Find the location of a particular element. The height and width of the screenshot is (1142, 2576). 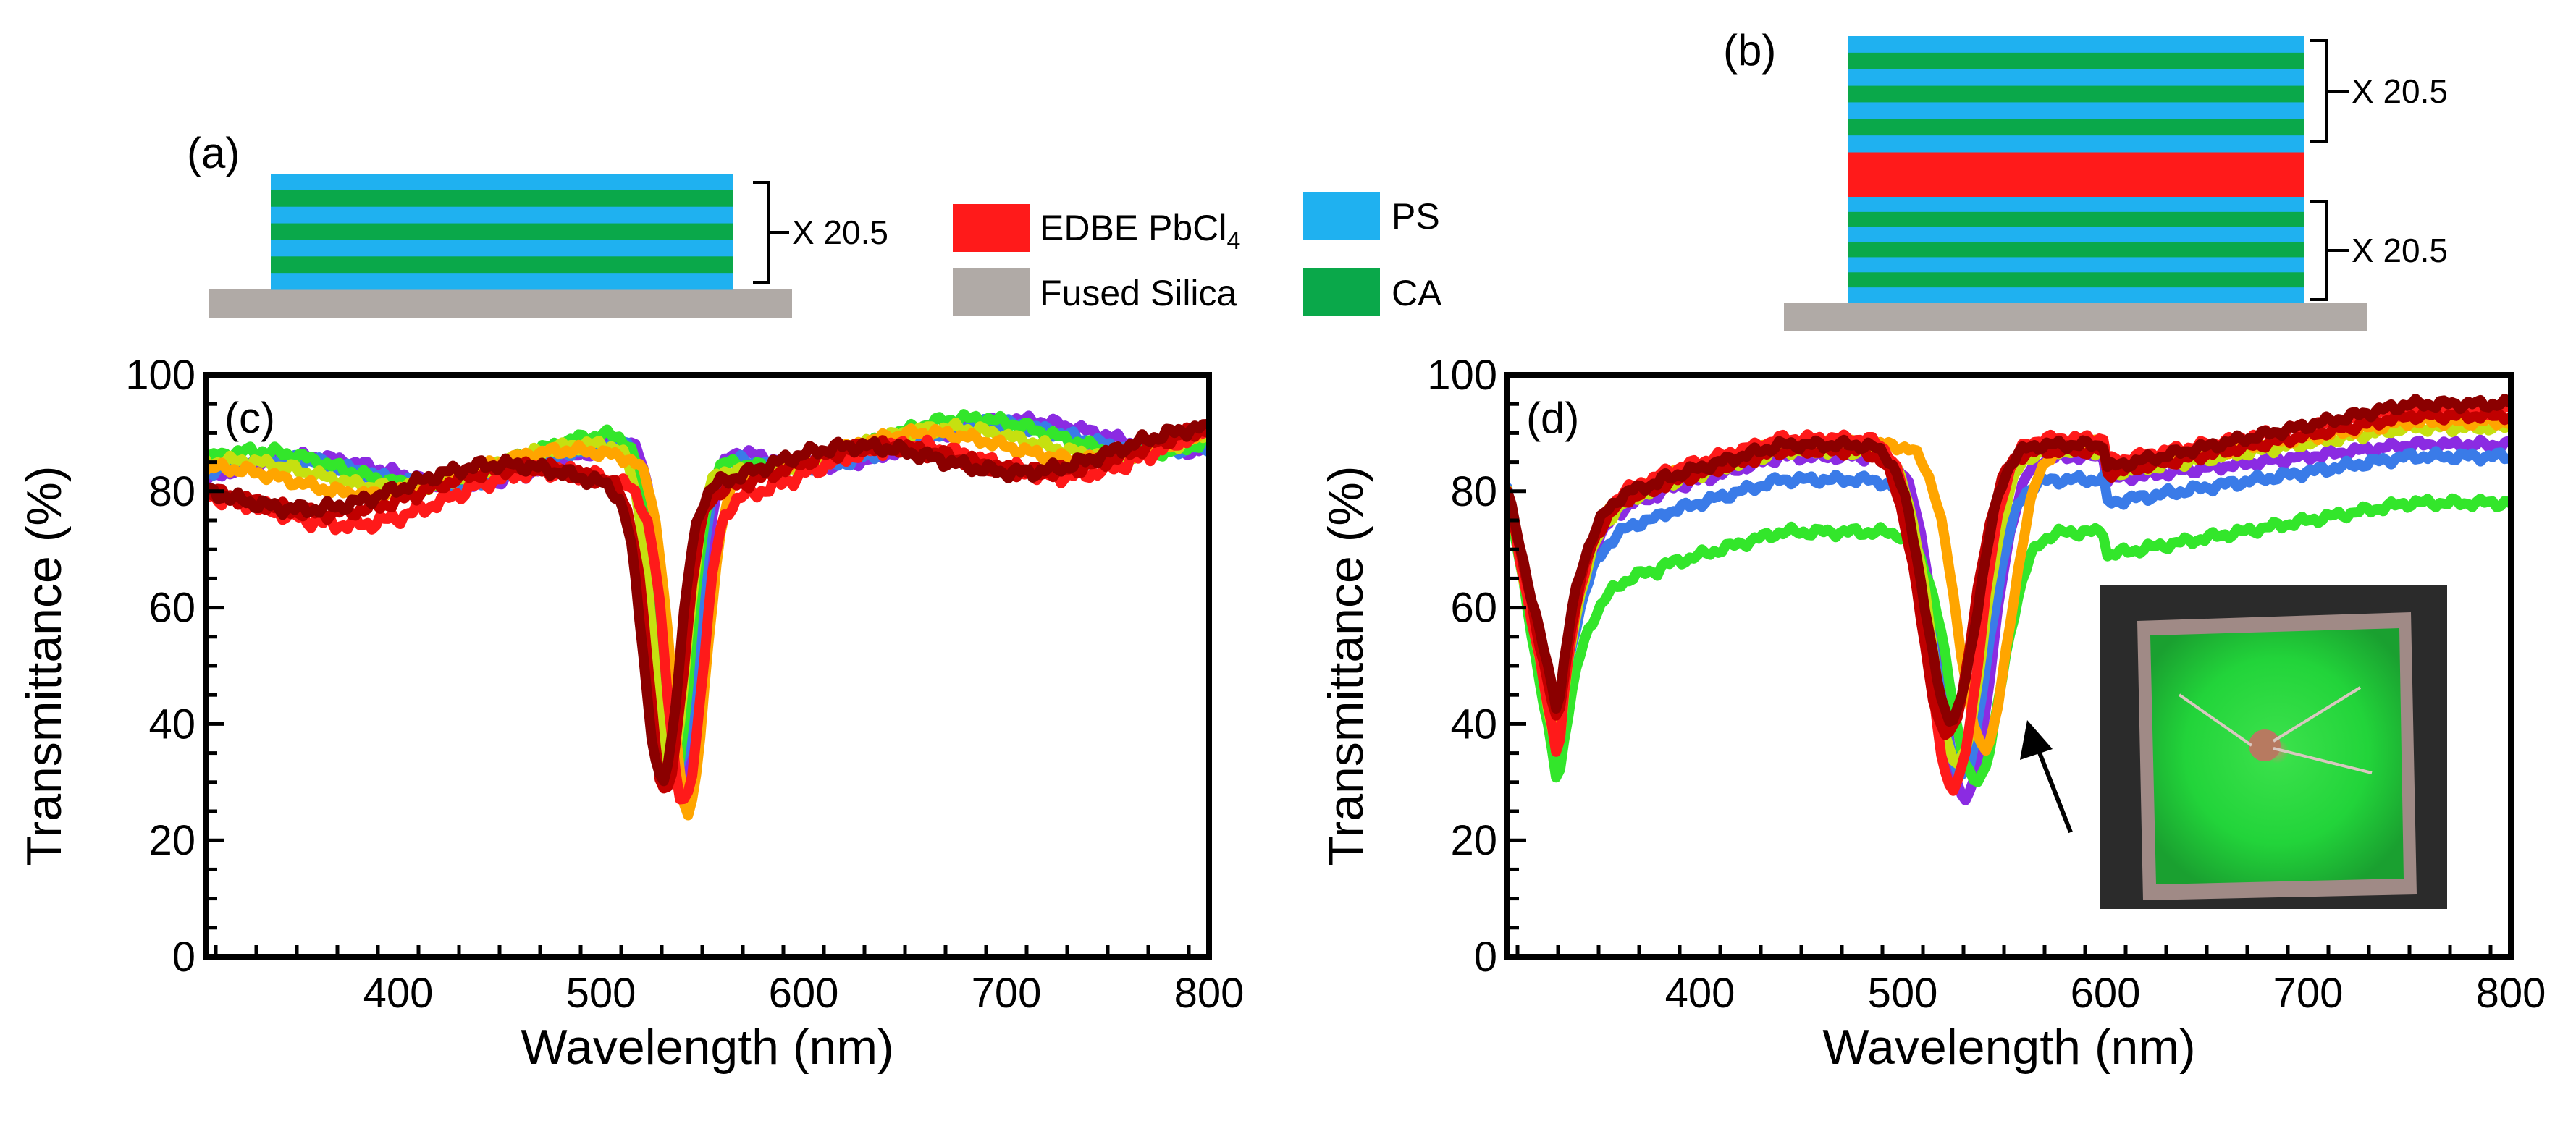

chart-c-panel-label: (c) is located at coordinates (249, 418).